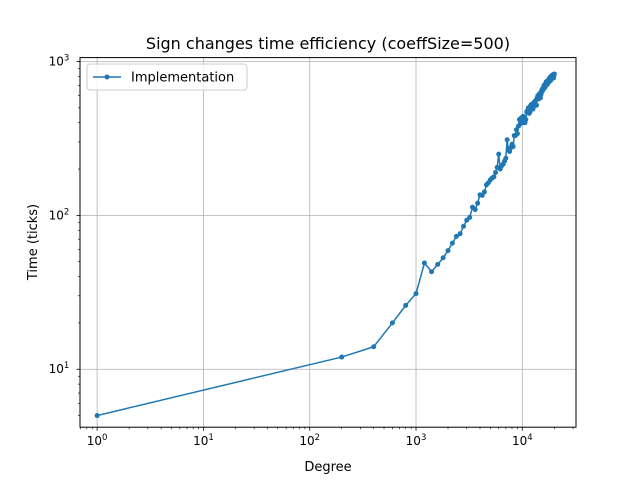 This screenshot has height=480, width=640. I want to click on legend: Implementation, so click(167, 77).